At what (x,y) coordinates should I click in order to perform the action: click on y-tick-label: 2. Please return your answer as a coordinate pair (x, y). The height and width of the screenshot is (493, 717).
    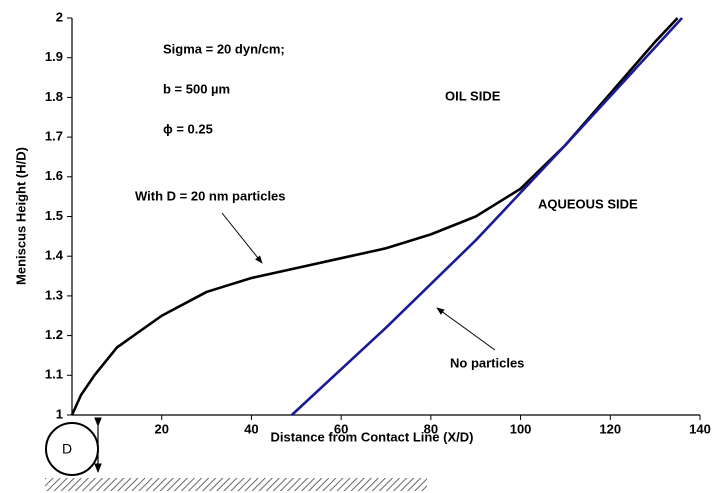
    Looking at the image, I should click on (59, 16).